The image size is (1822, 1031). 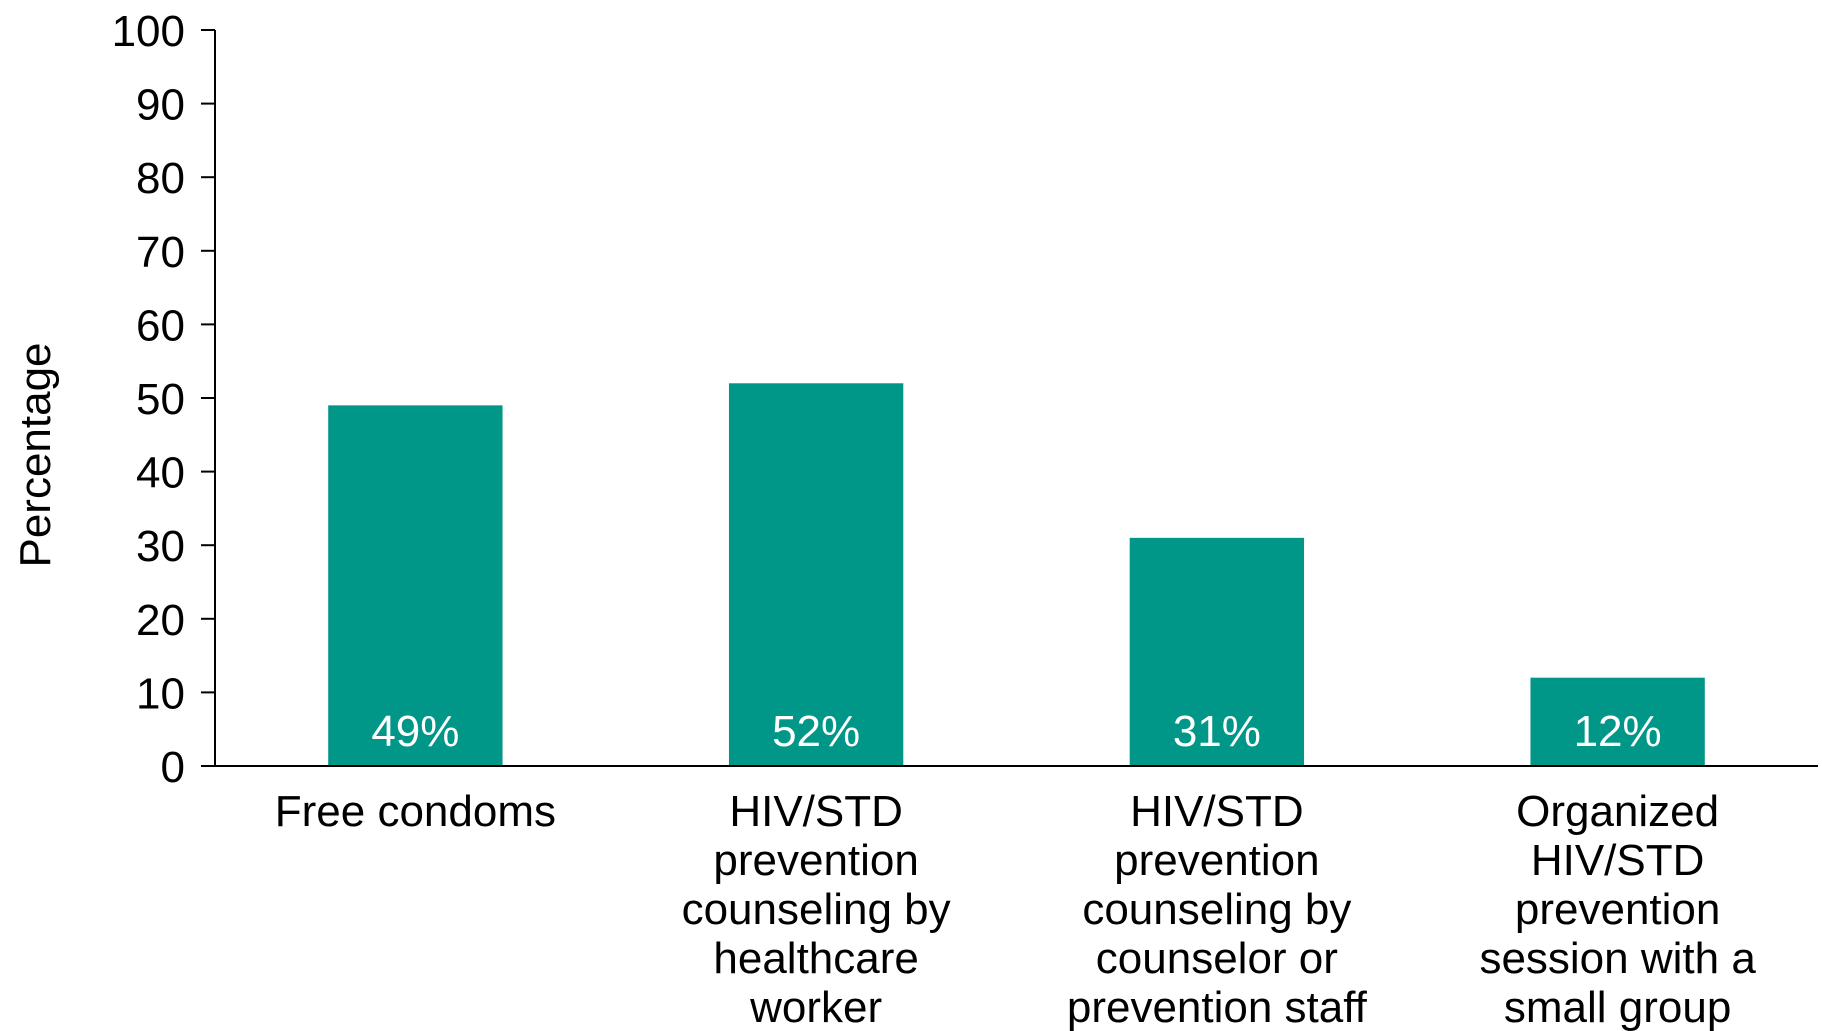 I want to click on y-tick-label: 60, so click(x=160, y=325).